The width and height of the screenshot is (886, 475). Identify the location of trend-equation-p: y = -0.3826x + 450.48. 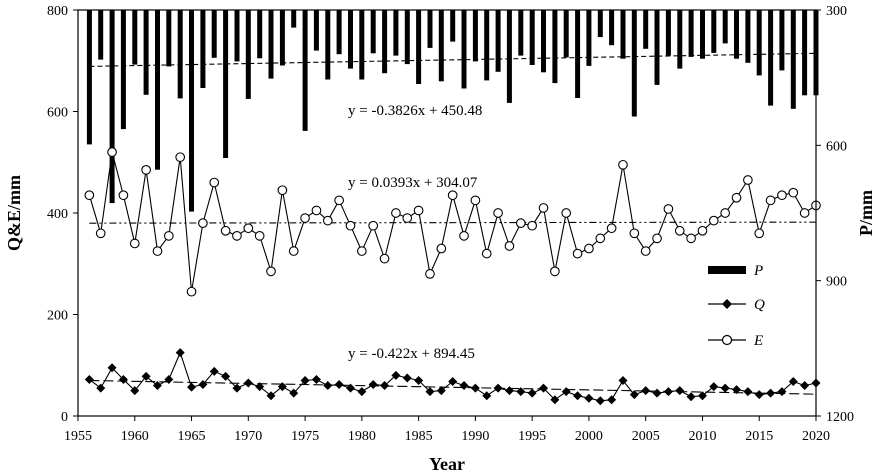
(415, 111).